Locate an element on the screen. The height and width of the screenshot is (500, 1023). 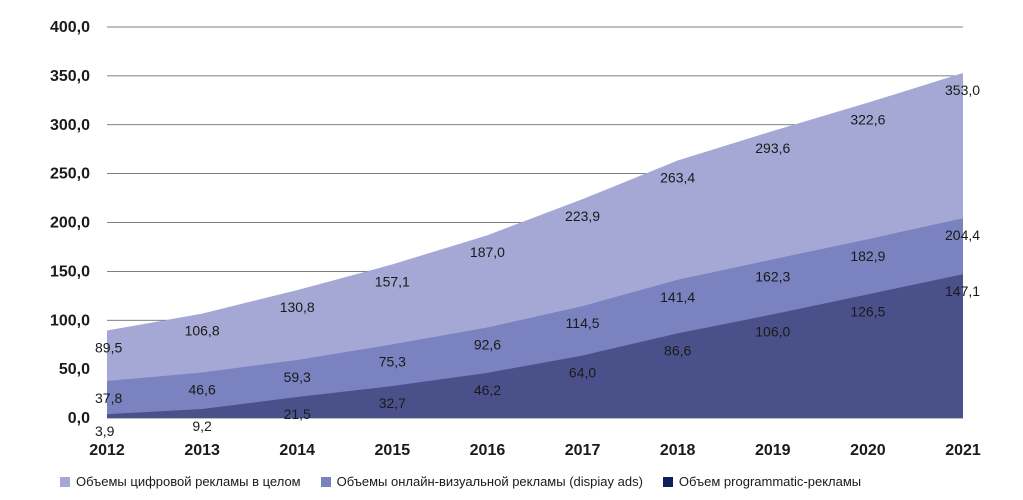
y-tick-label: 200,0 is located at coordinates (70, 223).